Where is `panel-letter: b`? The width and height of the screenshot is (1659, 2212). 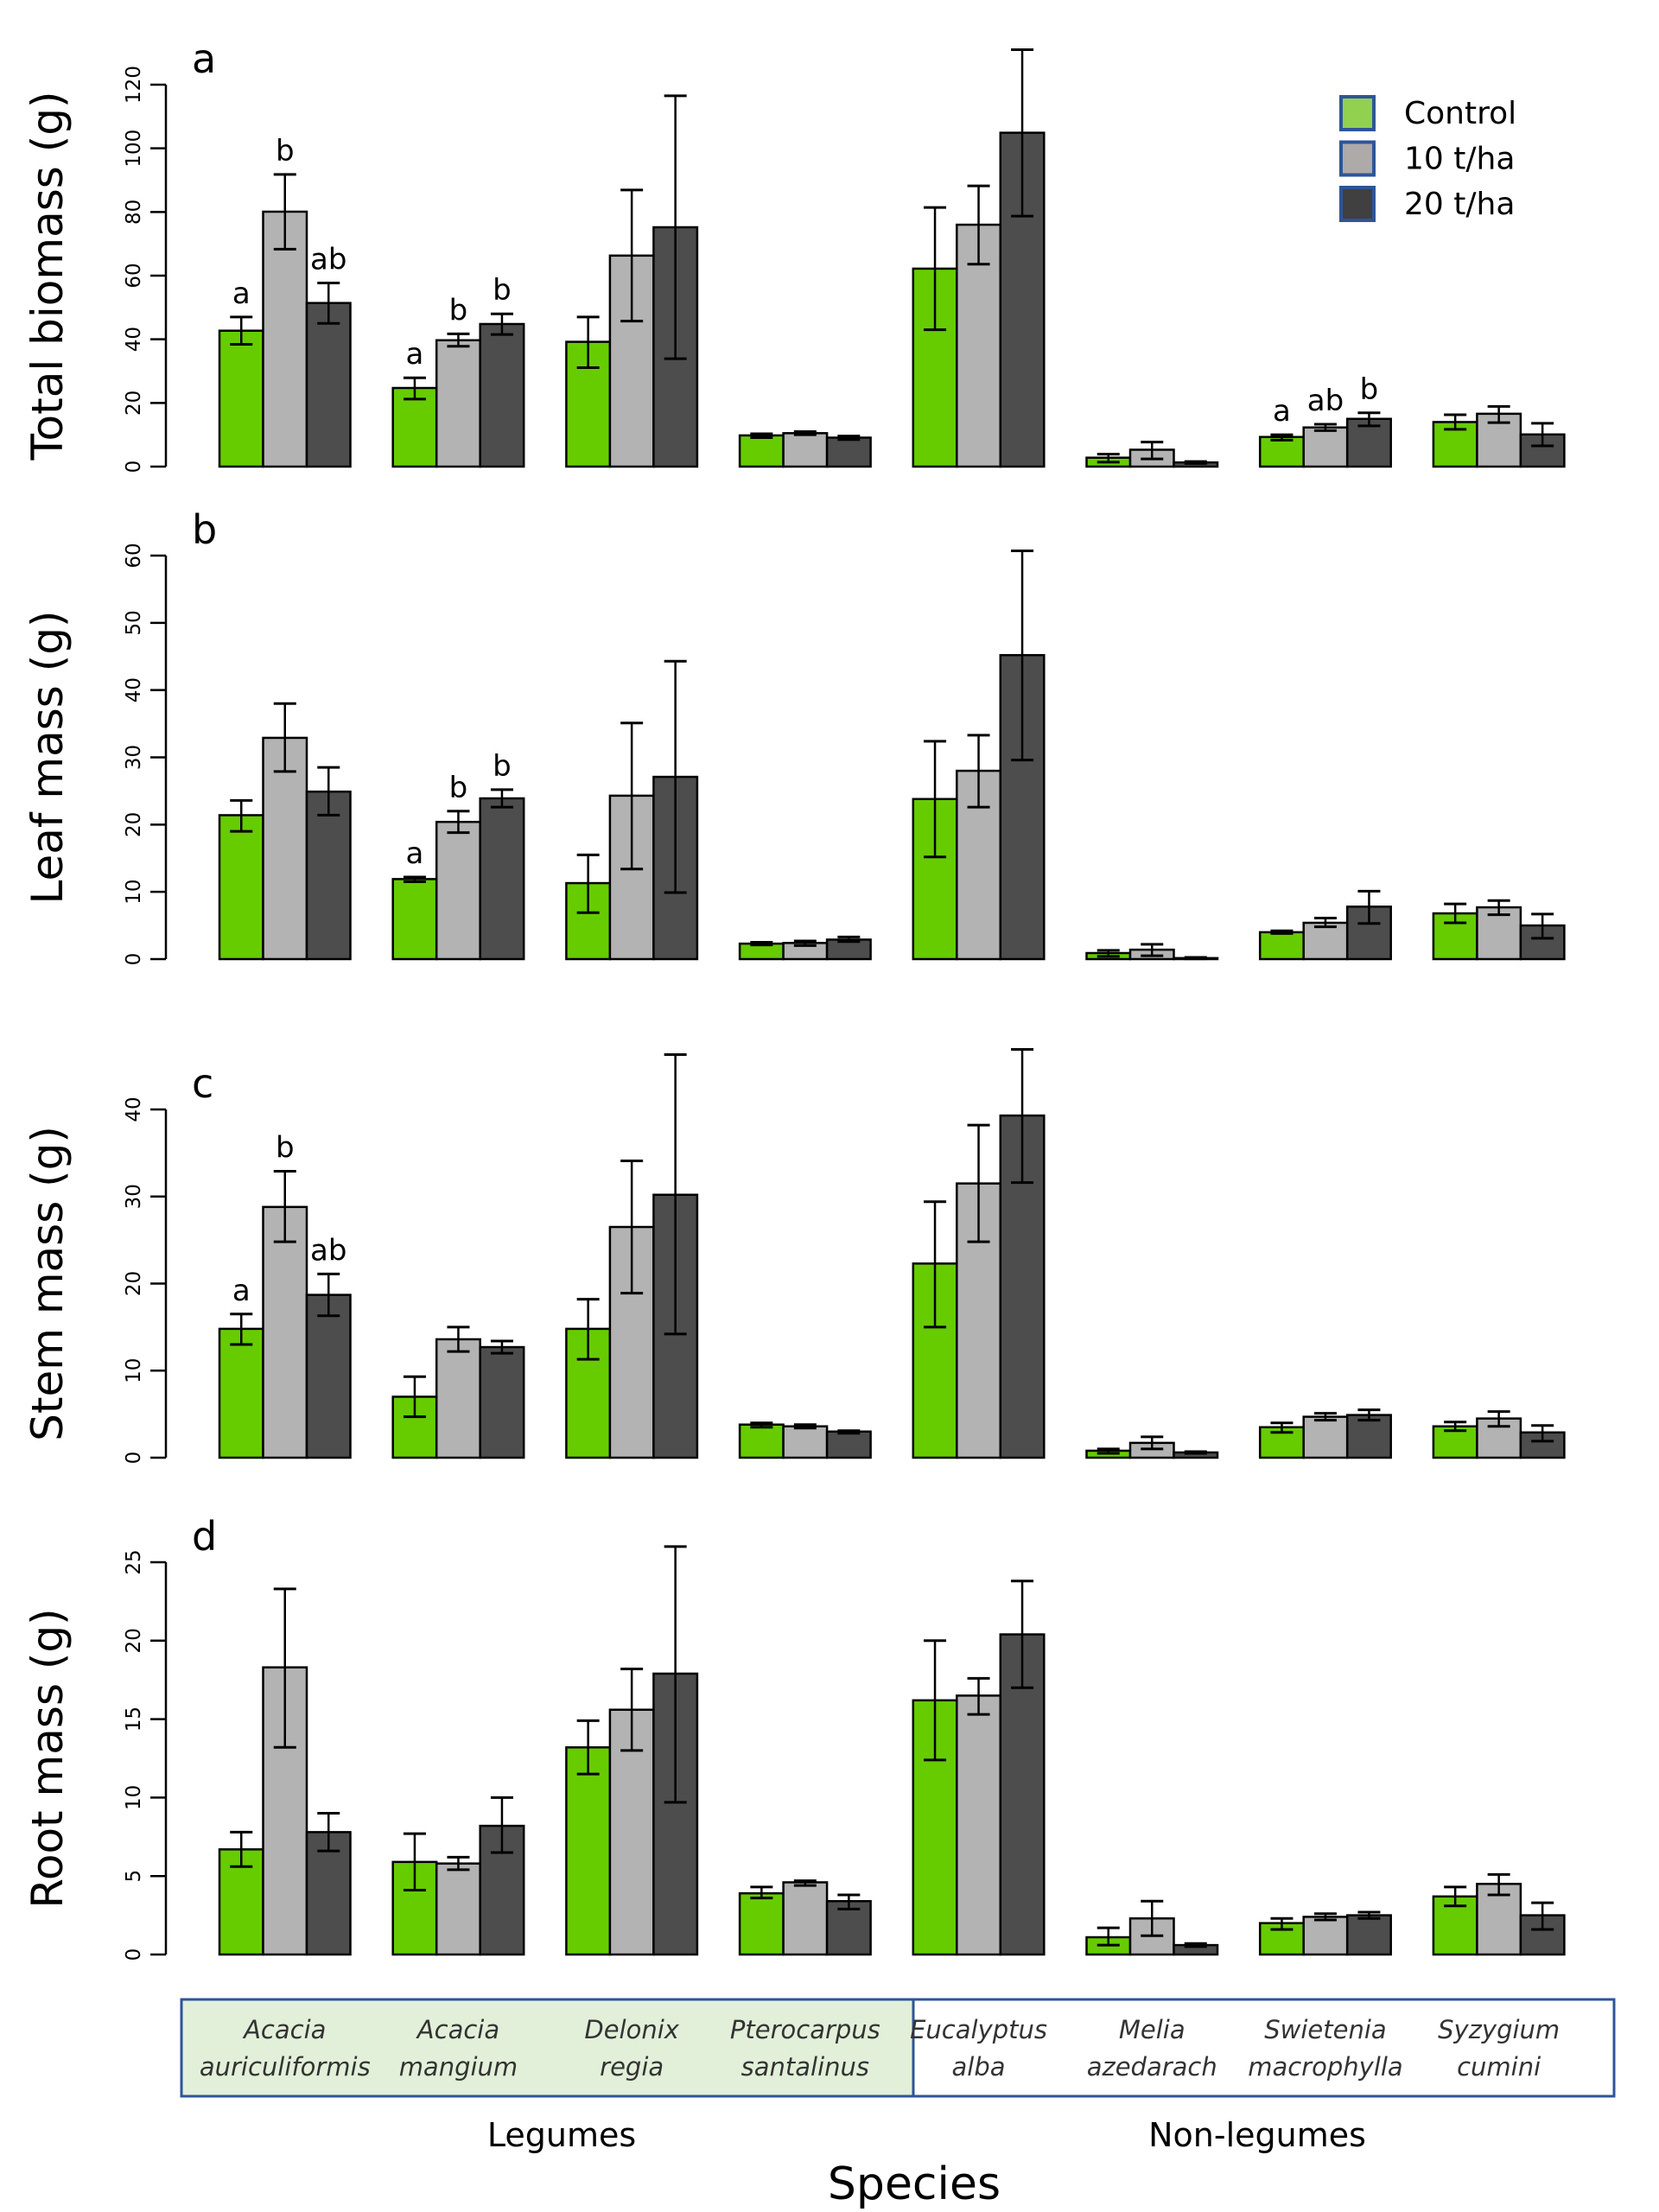
panel-letter: b is located at coordinates (204, 529).